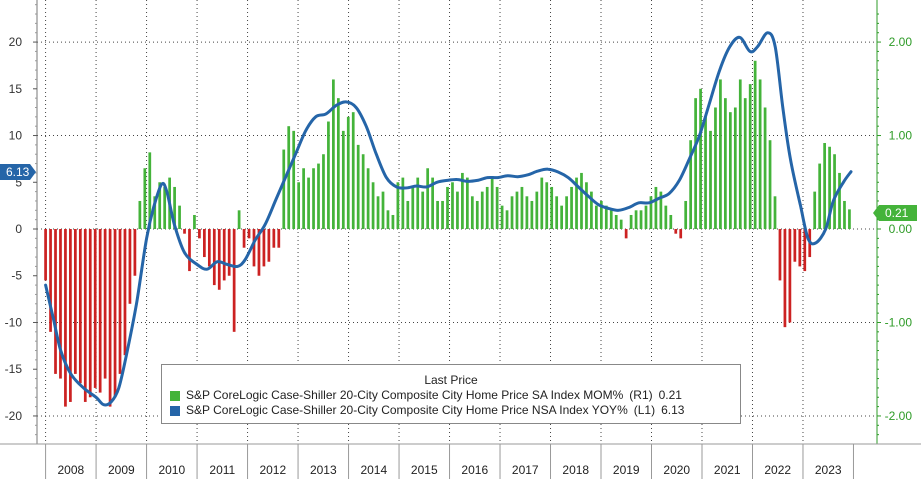 The height and width of the screenshot is (479, 921). Describe the element at coordinates (899, 322) in the screenshot. I see `right-tick-label: -1.00` at that location.